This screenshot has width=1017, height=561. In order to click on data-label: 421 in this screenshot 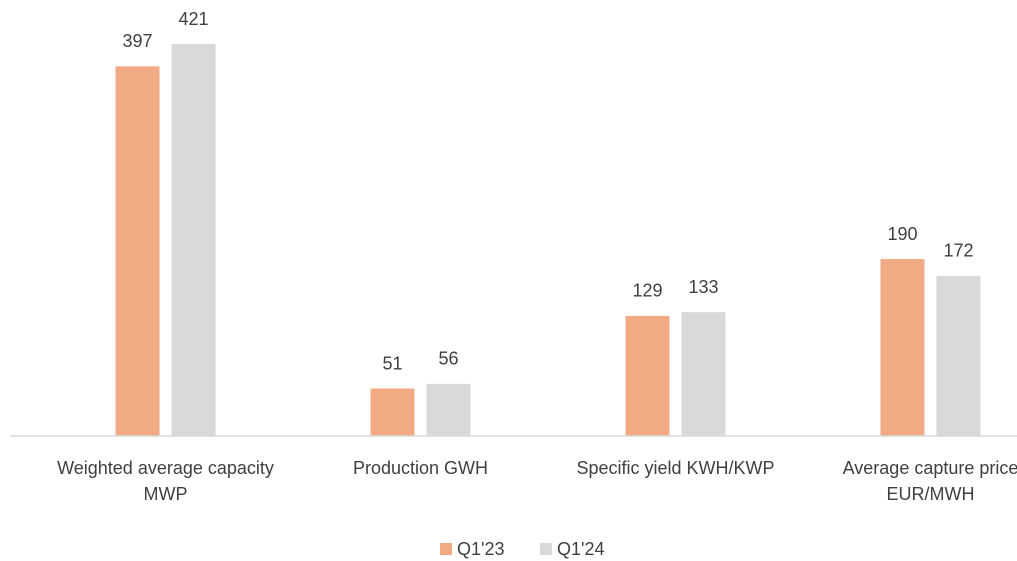, I will do `click(193, 19)`.